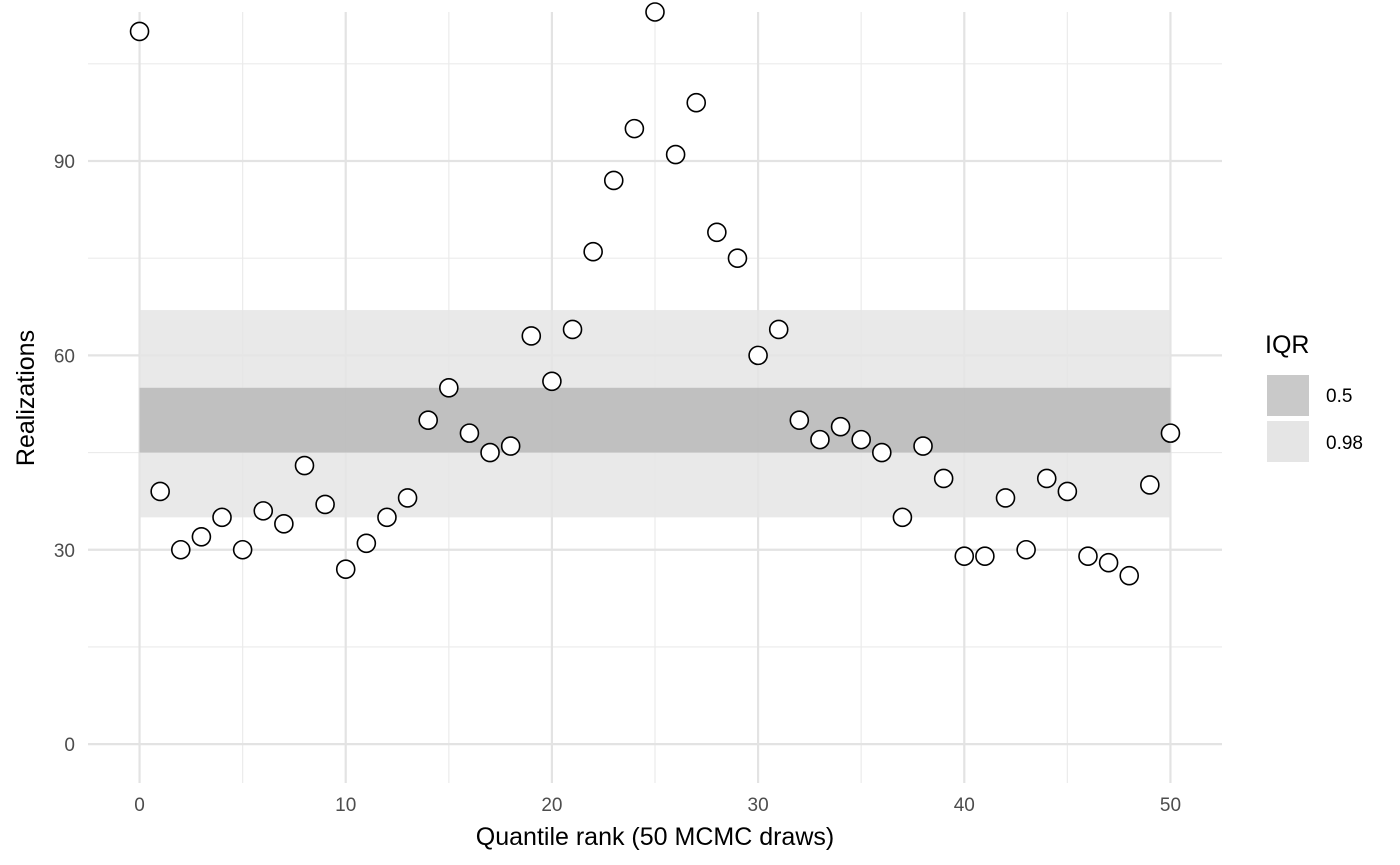 The width and height of the screenshot is (1400, 865). I want to click on y-tick-label: 30, so click(64, 551).